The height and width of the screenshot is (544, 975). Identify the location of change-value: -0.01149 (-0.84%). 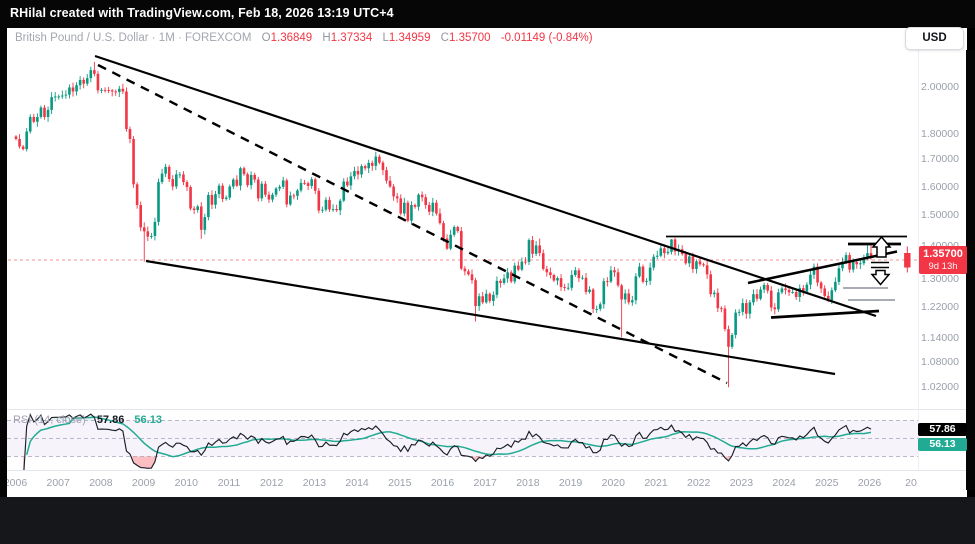
(546, 38).